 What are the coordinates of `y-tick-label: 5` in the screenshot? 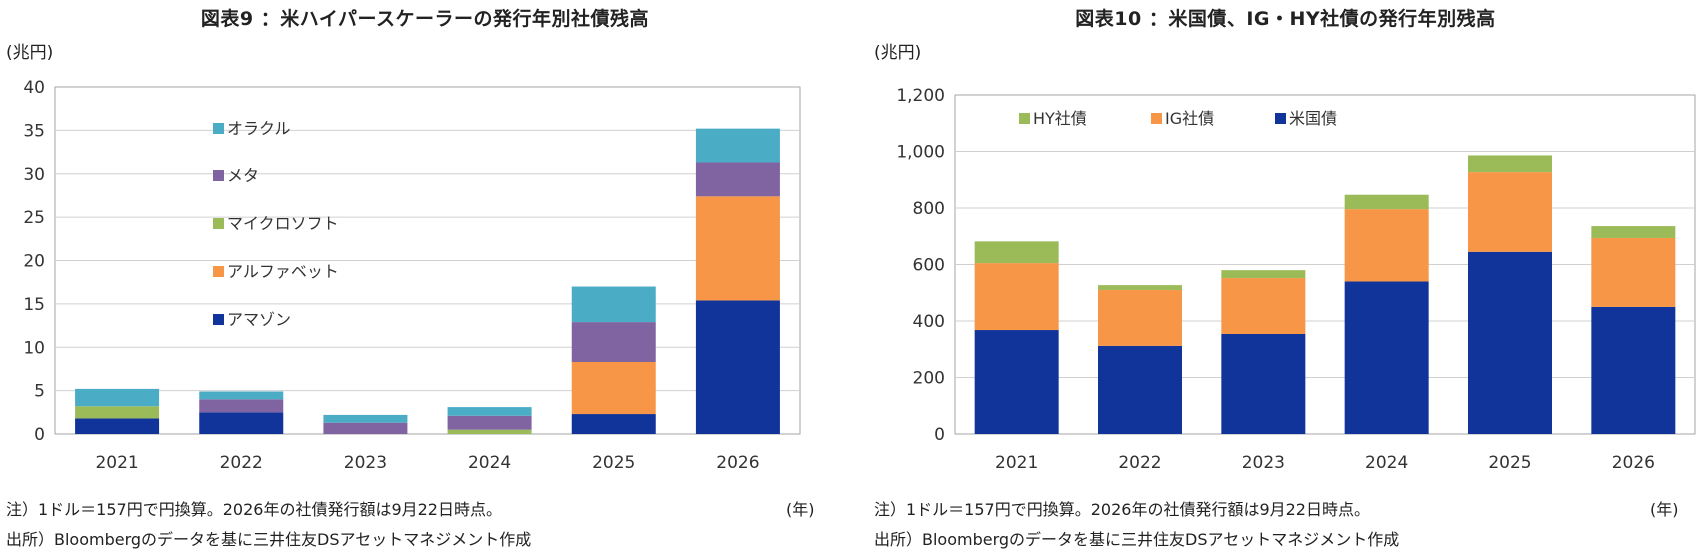 It's located at (39, 392).